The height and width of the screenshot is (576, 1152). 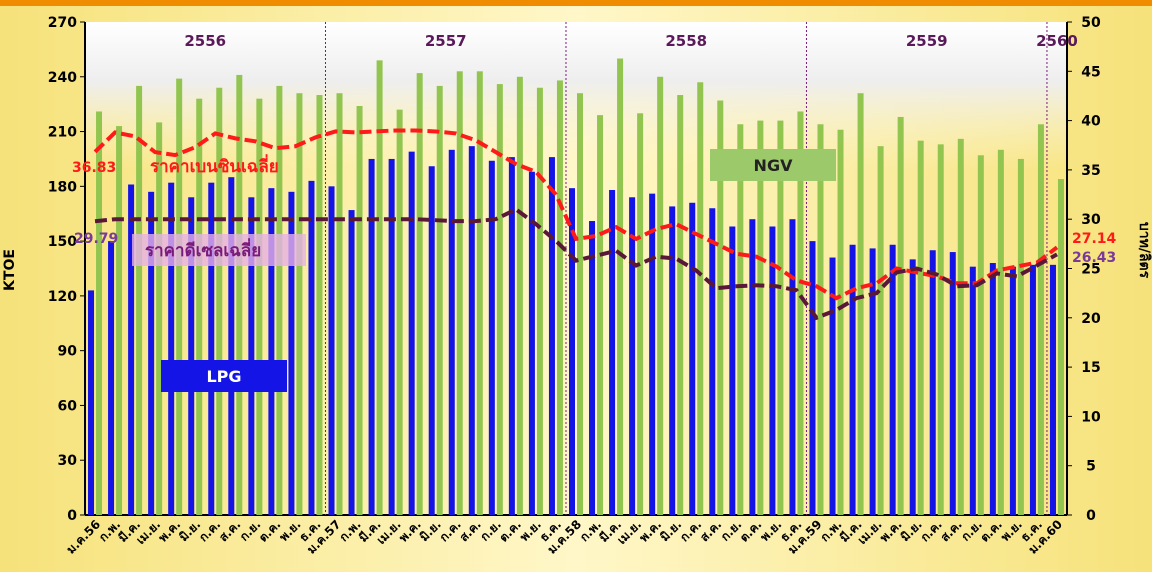 What do you see at coordinates (96, 239) in the screenshot?
I see `end-label: 29.79` at bounding box center [96, 239].